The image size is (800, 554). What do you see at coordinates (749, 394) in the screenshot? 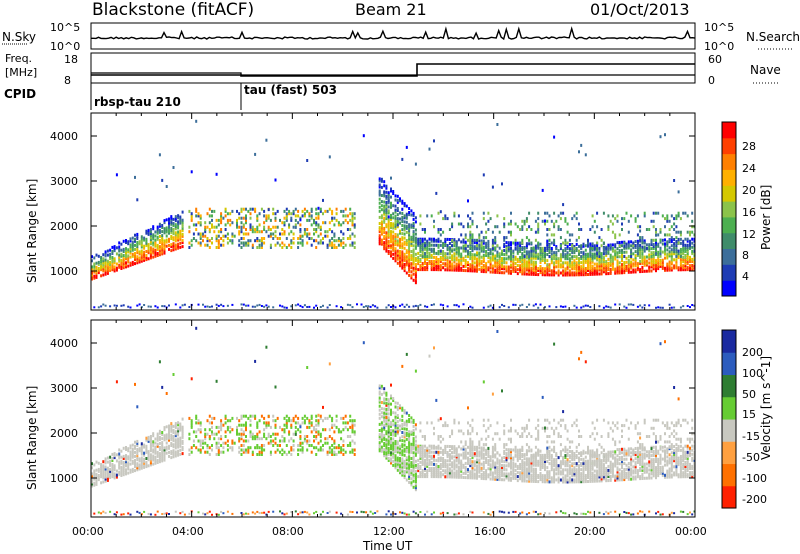
I see `vel-cb-tick-50: 50` at bounding box center [749, 394].